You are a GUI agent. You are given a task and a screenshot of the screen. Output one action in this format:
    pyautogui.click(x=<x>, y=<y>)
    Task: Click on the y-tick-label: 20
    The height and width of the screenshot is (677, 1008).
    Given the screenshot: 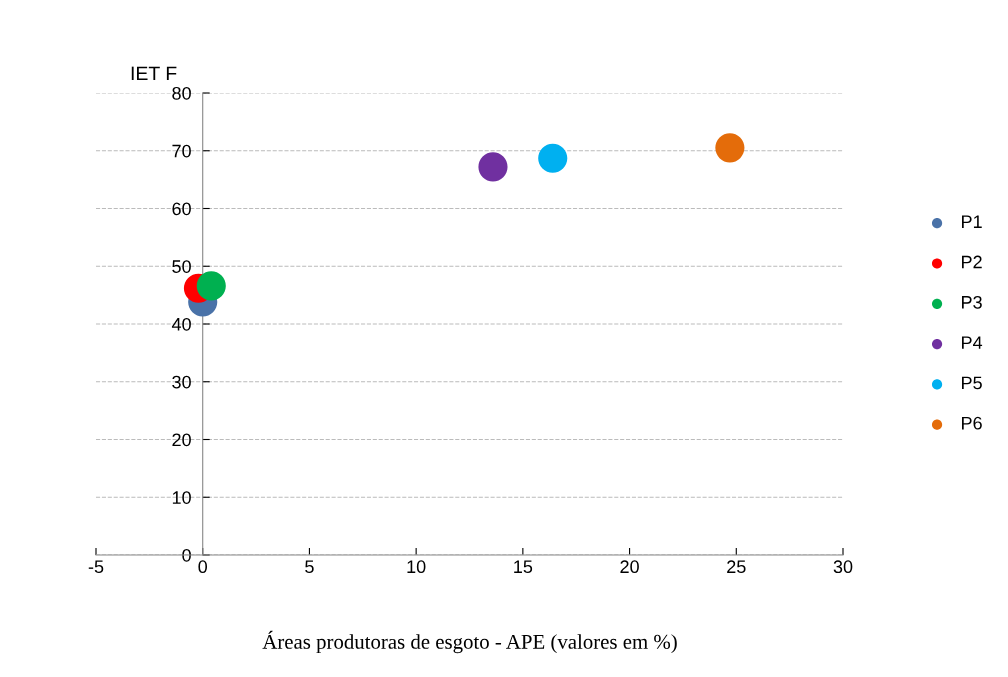 What is the action you would take?
    pyautogui.click(x=181, y=440)
    